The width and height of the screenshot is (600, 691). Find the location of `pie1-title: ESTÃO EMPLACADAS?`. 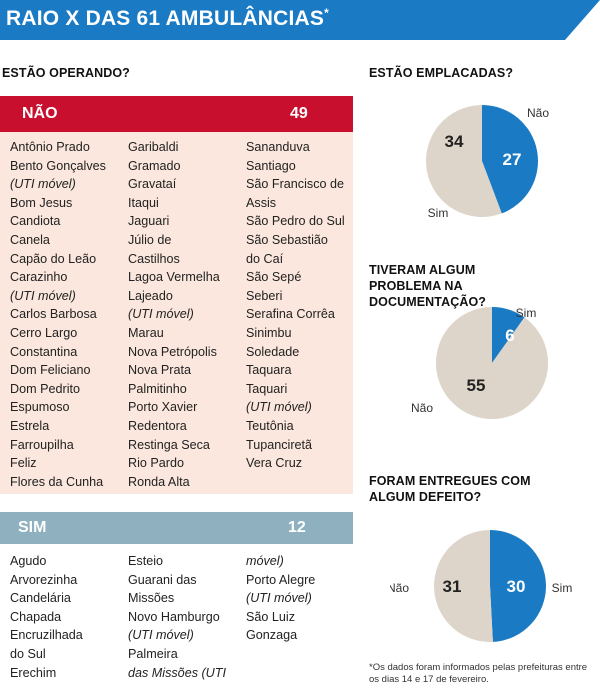

pie1-title: ESTÃO EMPLACADAS? is located at coordinates (441, 73).